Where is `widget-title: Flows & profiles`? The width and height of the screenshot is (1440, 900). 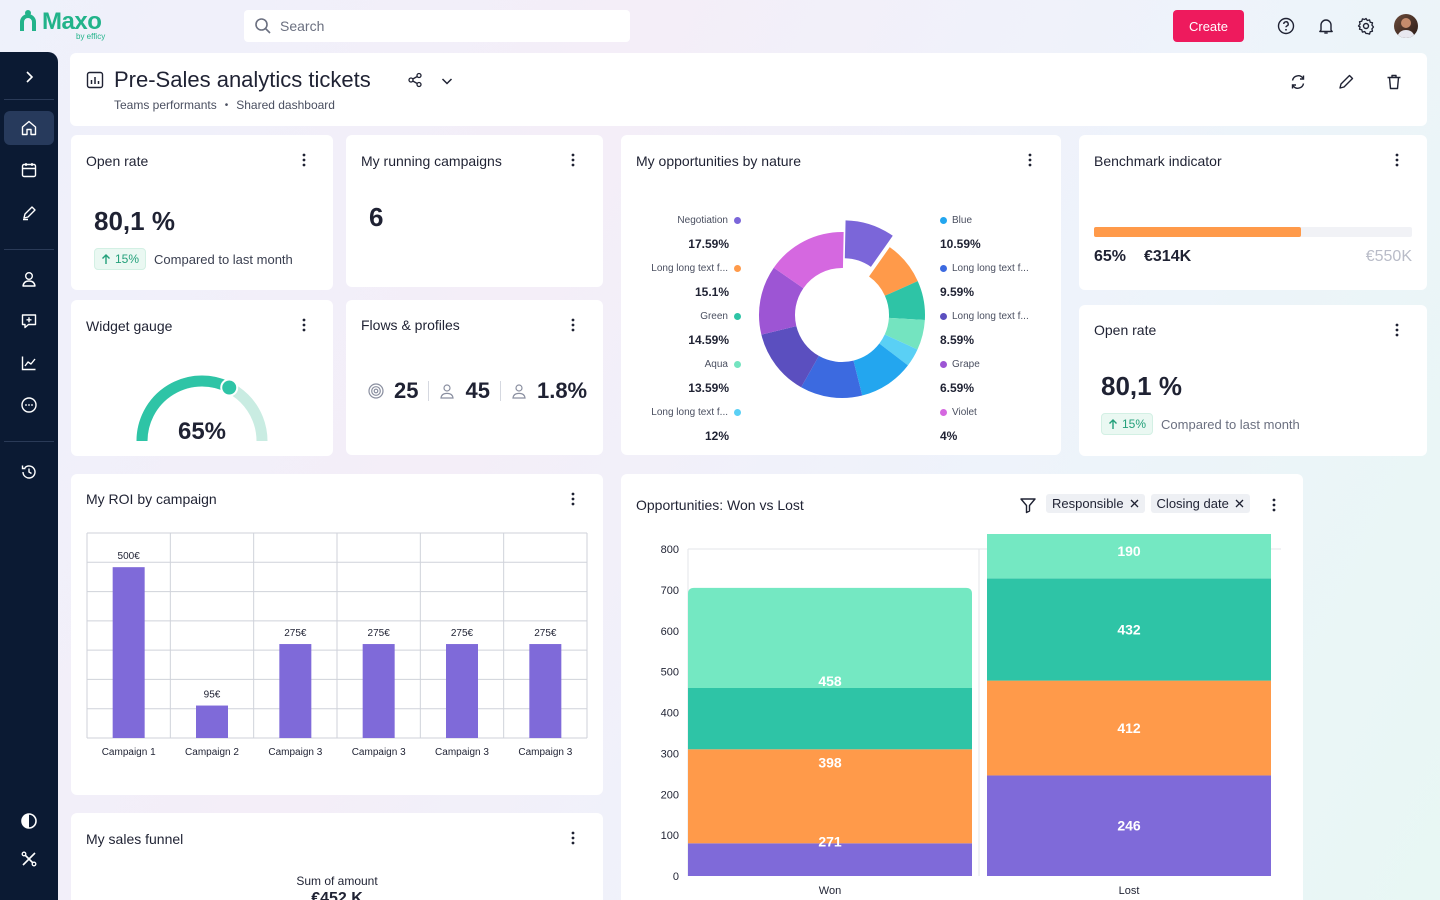 widget-title: Flows & profiles is located at coordinates (410, 325).